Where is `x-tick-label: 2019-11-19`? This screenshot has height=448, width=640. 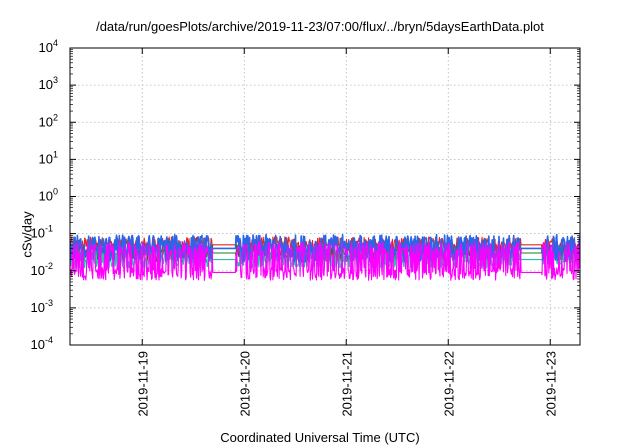
x-tick-label: 2019-11-19 is located at coordinates (142, 384).